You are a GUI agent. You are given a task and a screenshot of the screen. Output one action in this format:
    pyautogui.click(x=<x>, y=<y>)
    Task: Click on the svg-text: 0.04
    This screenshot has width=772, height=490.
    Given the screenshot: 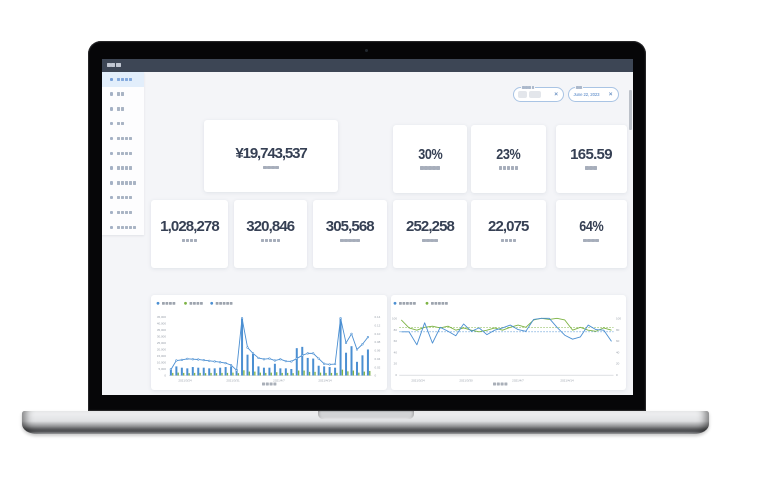 What is the action you would take?
    pyautogui.click(x=378, y=359)
    